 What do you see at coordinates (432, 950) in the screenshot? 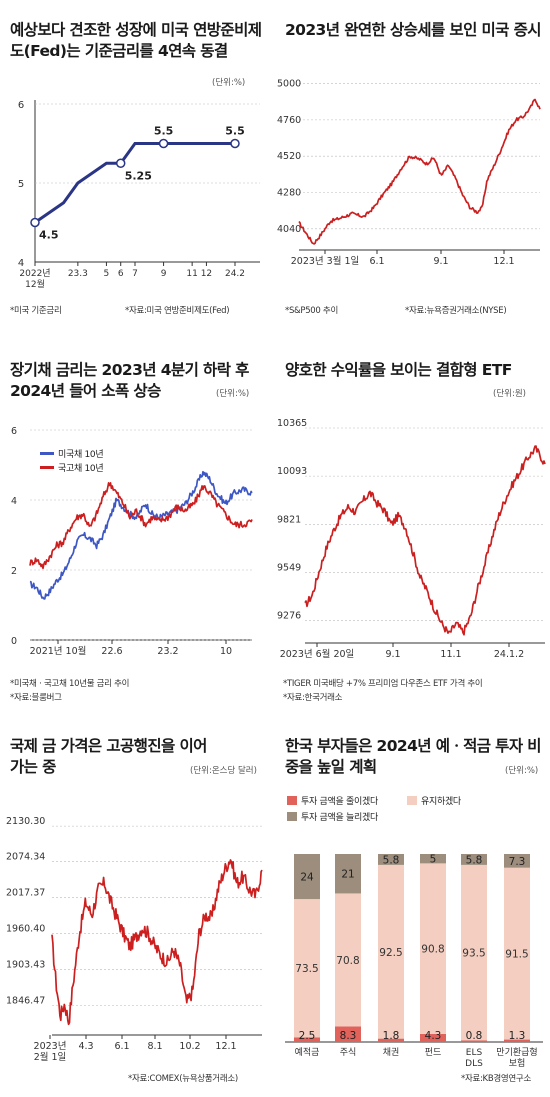
I see `survey-label-keep: 90.8` at bounding box center [432, 950].